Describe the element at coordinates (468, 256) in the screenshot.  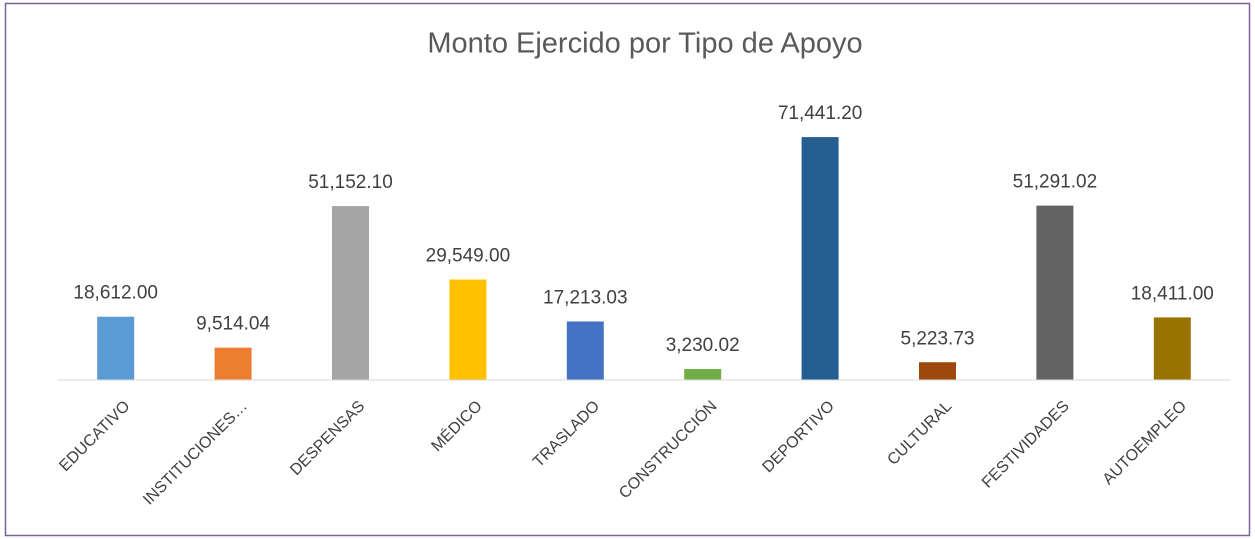
I see `data-label: 29,549.00` at that location.